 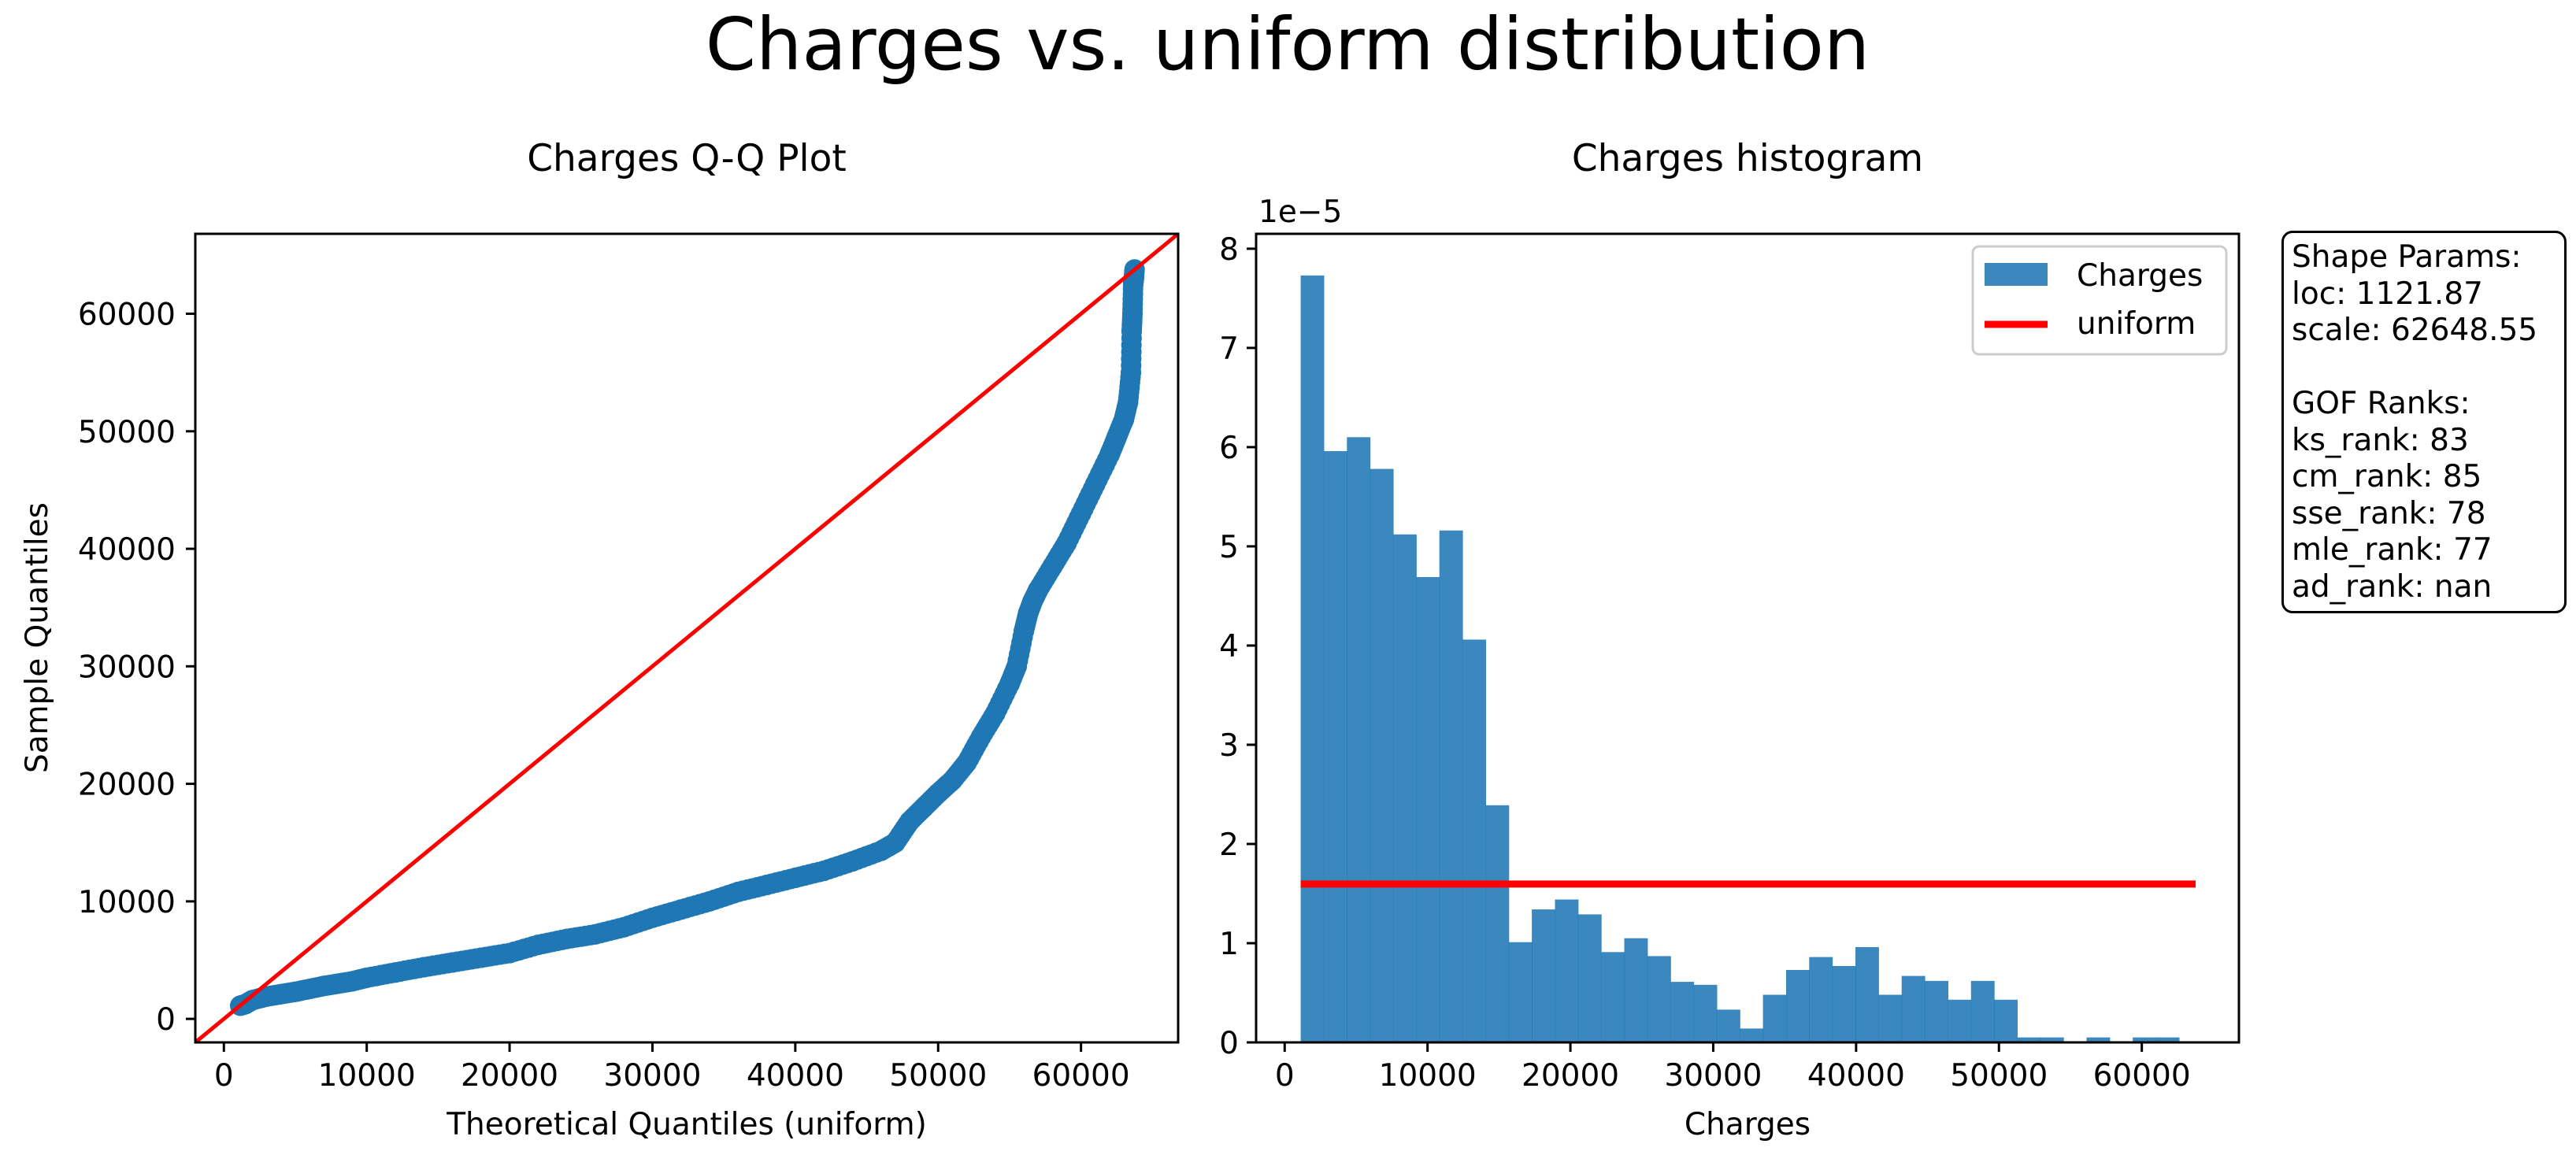 What do you see at coordinates (127, 315) in the screenshot?
I see `qq-y-tick-label: 60000` at bounding box center [127, 315].